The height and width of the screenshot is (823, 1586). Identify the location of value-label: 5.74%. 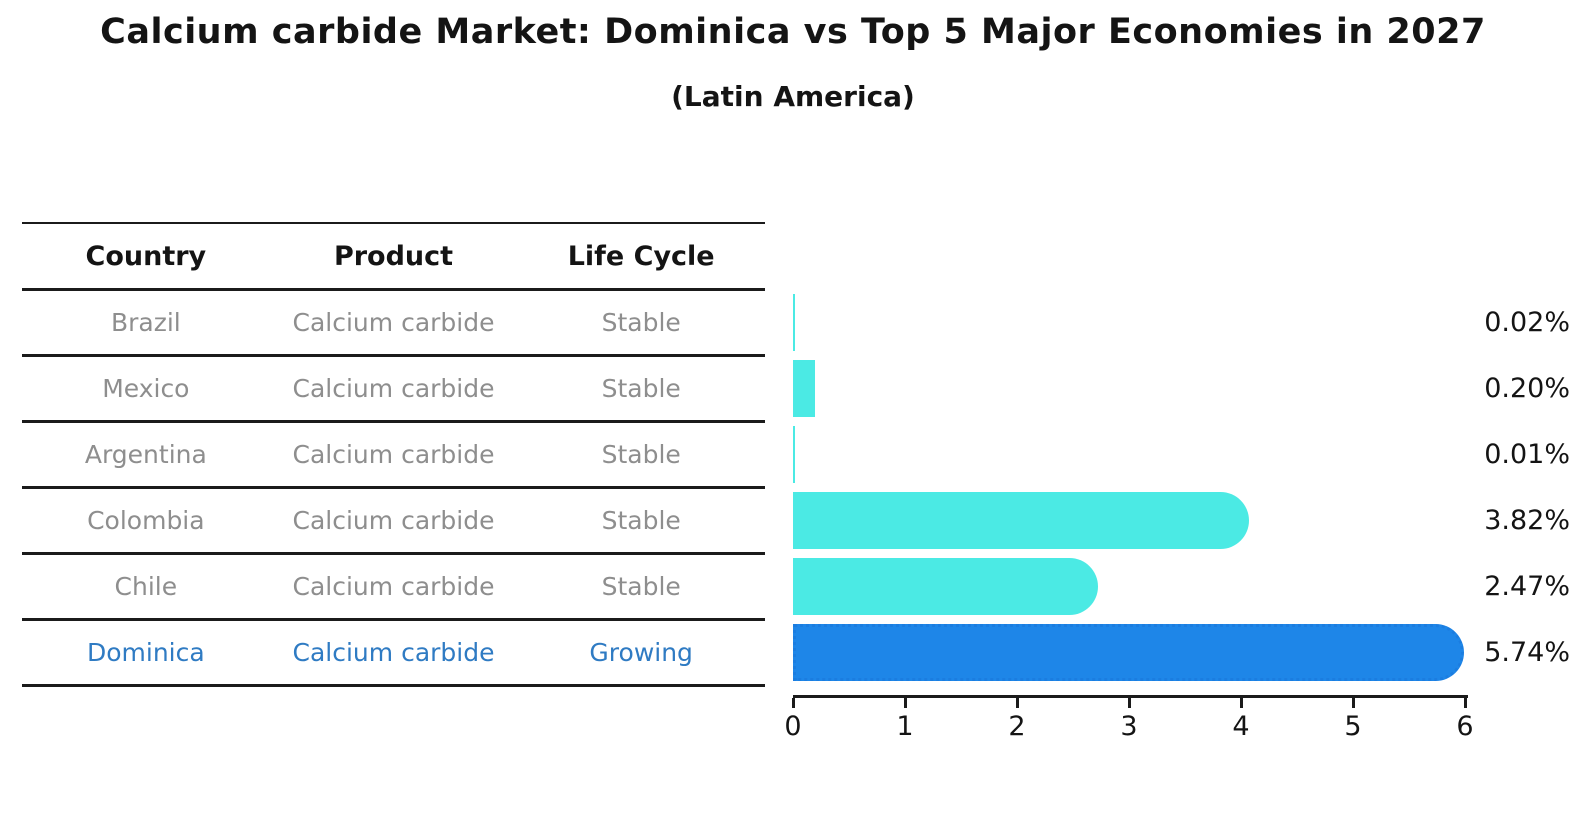
(1527, 652).